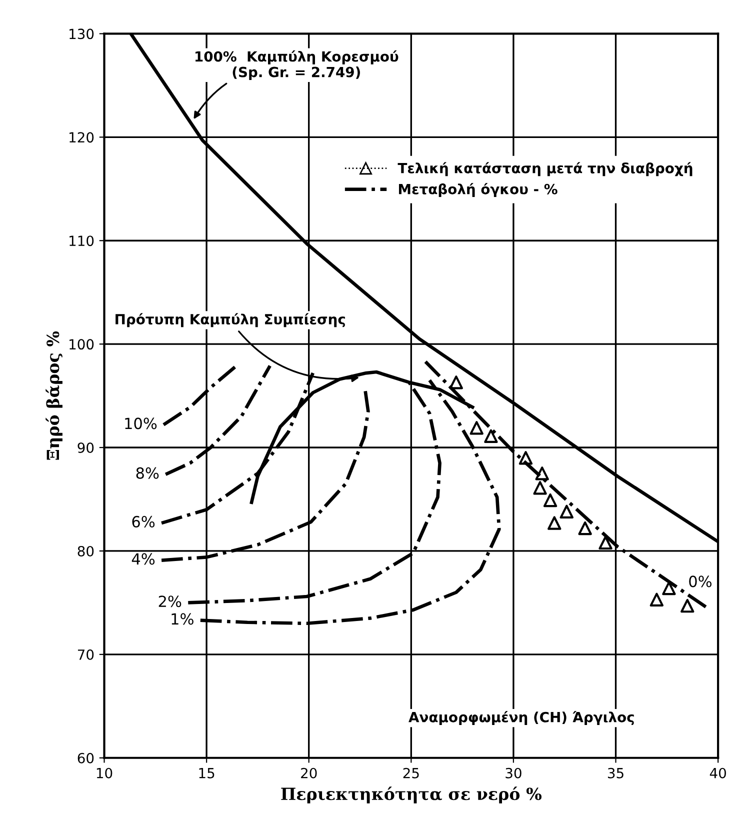 The width and height of the screenshot is (729, 822). What do you see at coordinates (147, 473) in the screenshot?
I see `series-label: 8%` at bounding box center [147, 473].